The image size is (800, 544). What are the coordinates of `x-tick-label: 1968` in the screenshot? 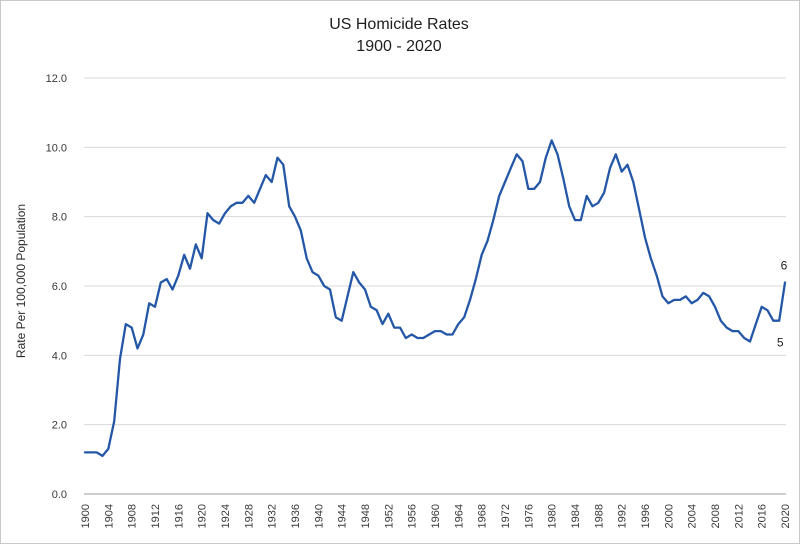 It's located at (483, 516).